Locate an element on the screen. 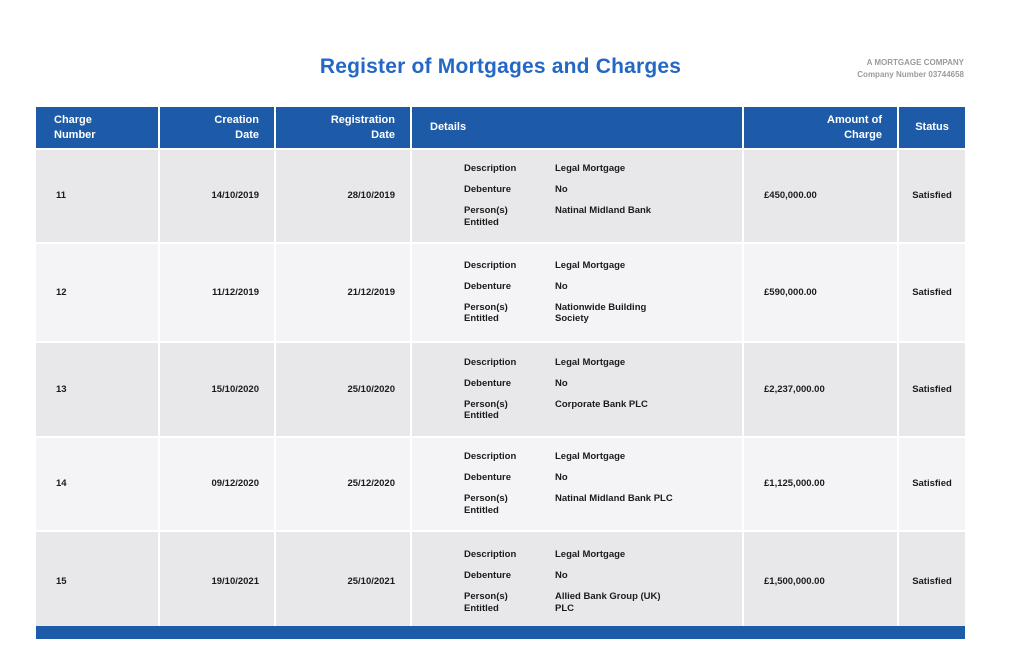  registration-date-cell: 28/10/2019 is located at coordinates (343, 196).